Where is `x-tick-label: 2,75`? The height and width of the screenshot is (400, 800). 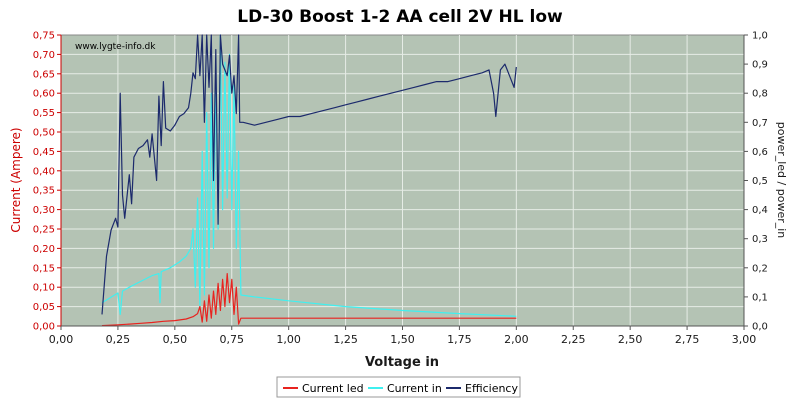 x-tick-label: 2,75 is located at coordinates (687, 339).